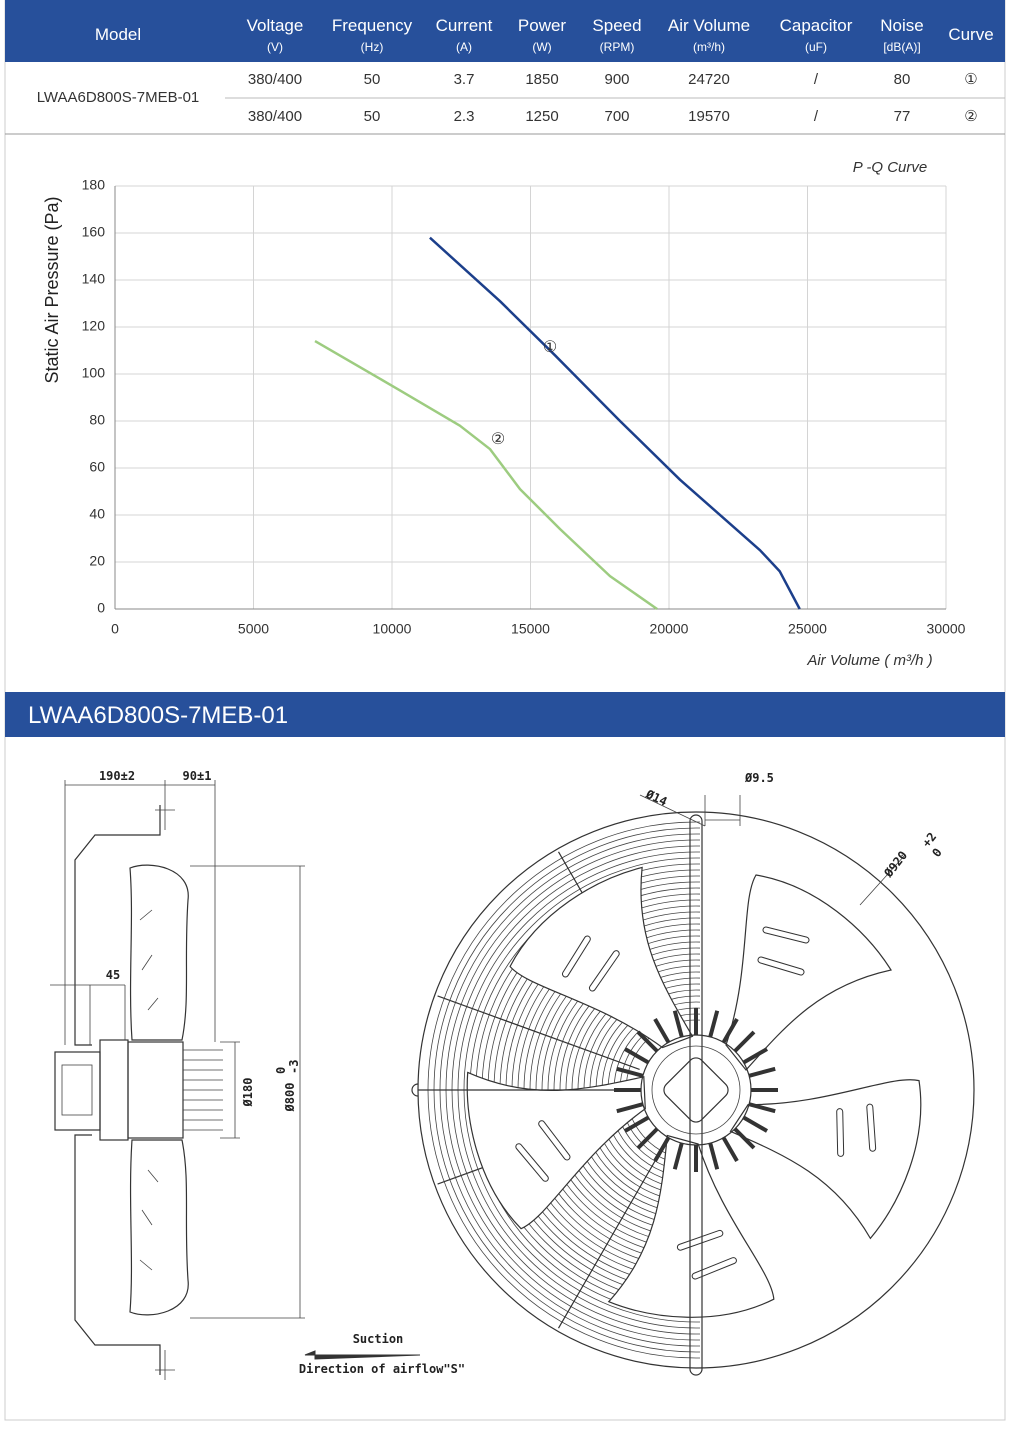  I want to click on header-unit: (uF), so click(816, 47).